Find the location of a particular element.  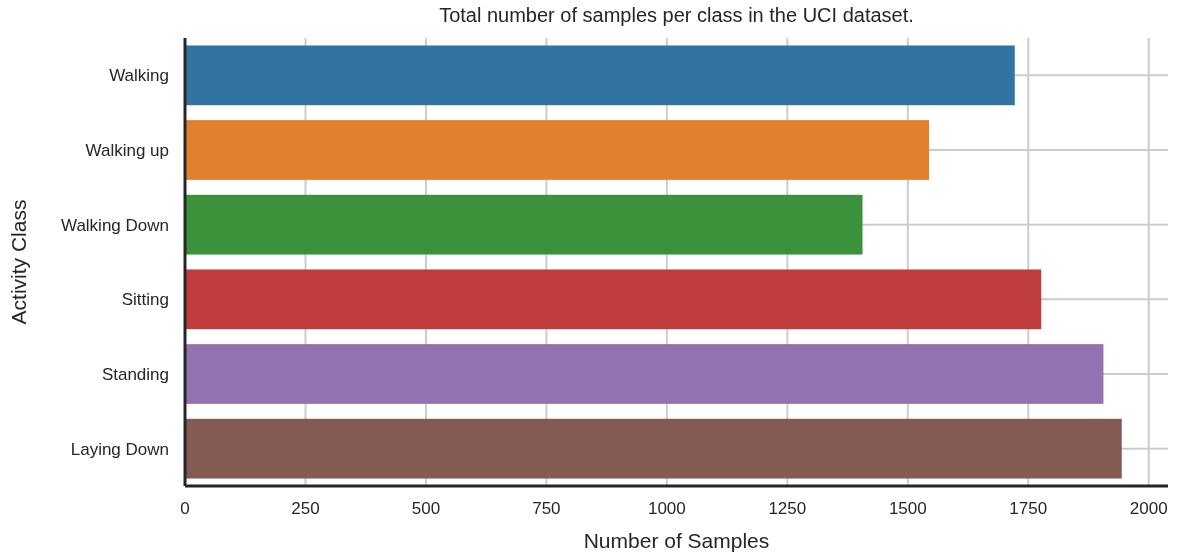

y-tick-label: Laying Down is located at coordinates (119, 449).